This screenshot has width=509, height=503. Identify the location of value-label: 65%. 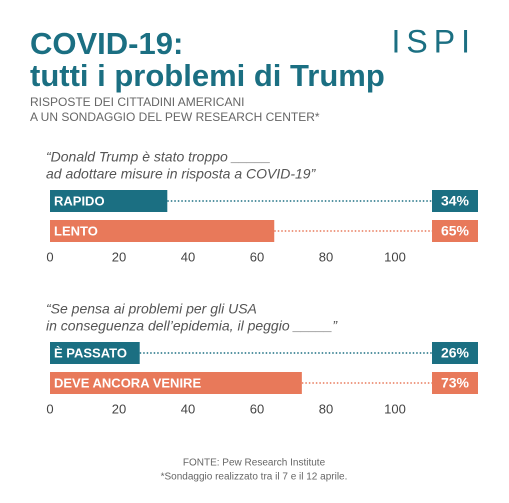
(455, 231).